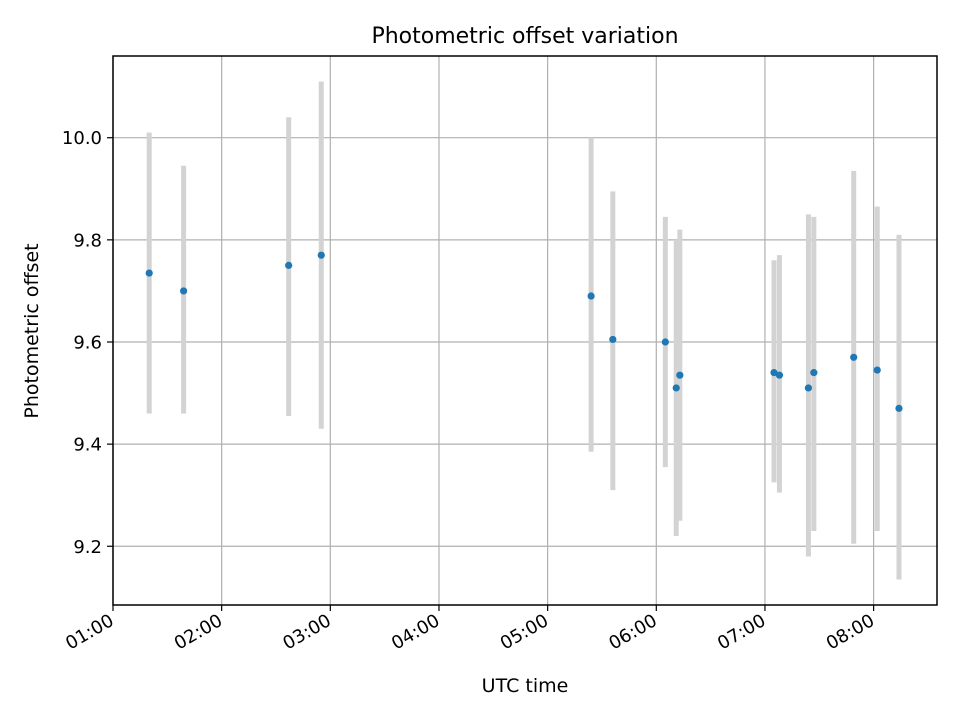 The width and height of the screenshot is (960, 720). I want to click on chart-title: Photometric offset variation, so click(524, 36).